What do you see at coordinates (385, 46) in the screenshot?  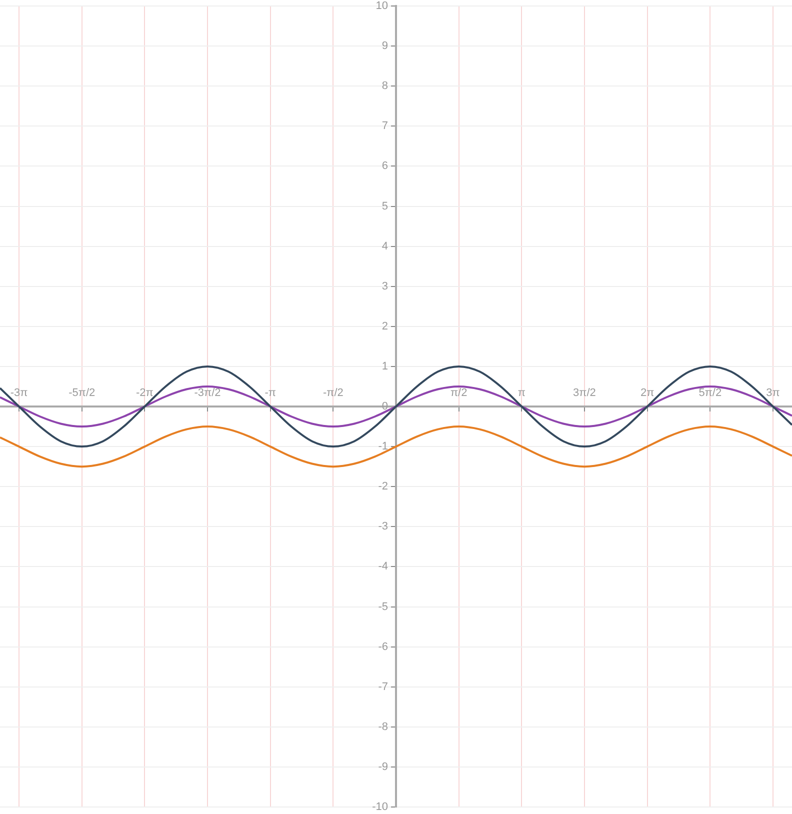 I see `y-tick-label: 9` at bounding box center [385, 46].